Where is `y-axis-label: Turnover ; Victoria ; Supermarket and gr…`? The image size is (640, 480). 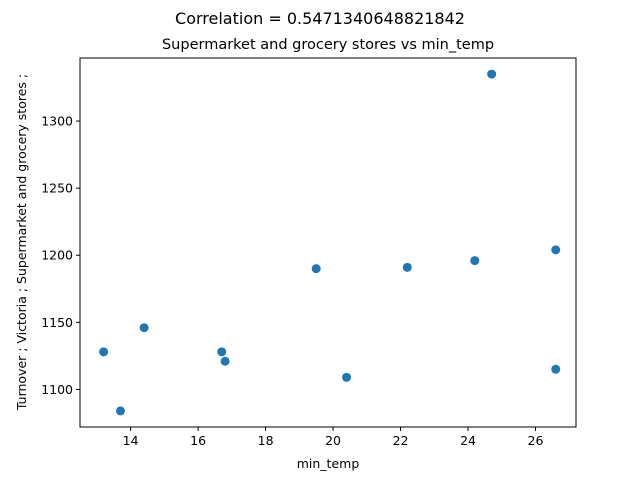 y-axis-label: Turnover ; Victoria ; Supermarket and gr… is located at coordinates (21, 242).